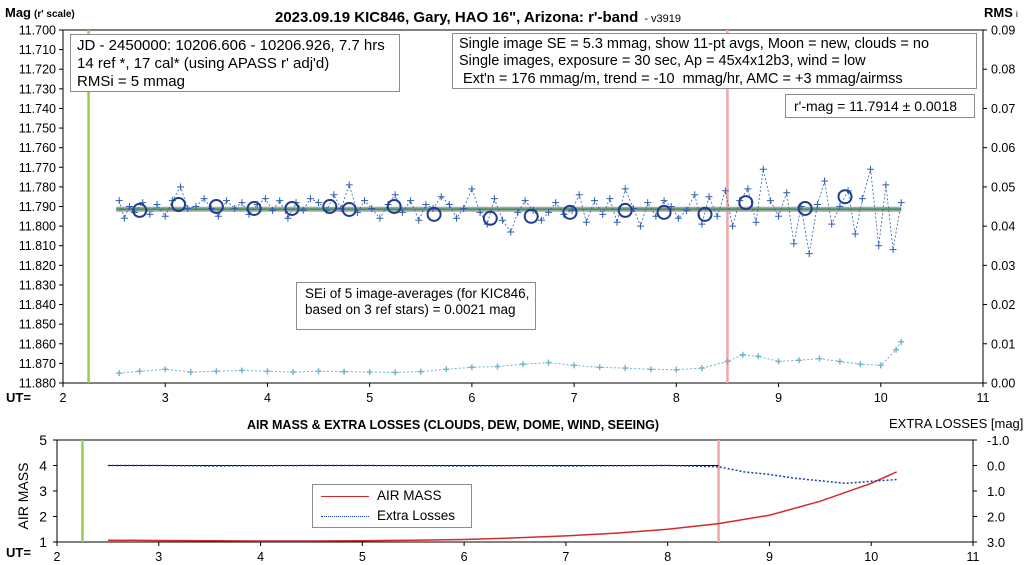  What do you see at coordinates (37, 168) in the screenshot?
I see `y-tick-label: 11.770` at bounding box center [37, 168].